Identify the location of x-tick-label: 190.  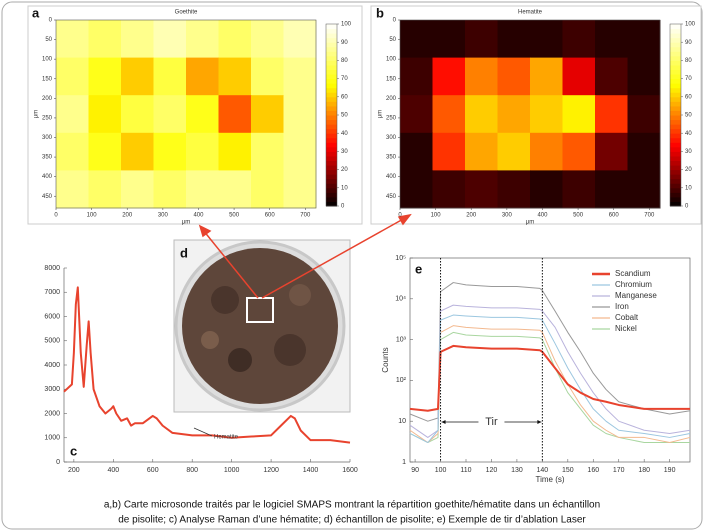
(670, 470).